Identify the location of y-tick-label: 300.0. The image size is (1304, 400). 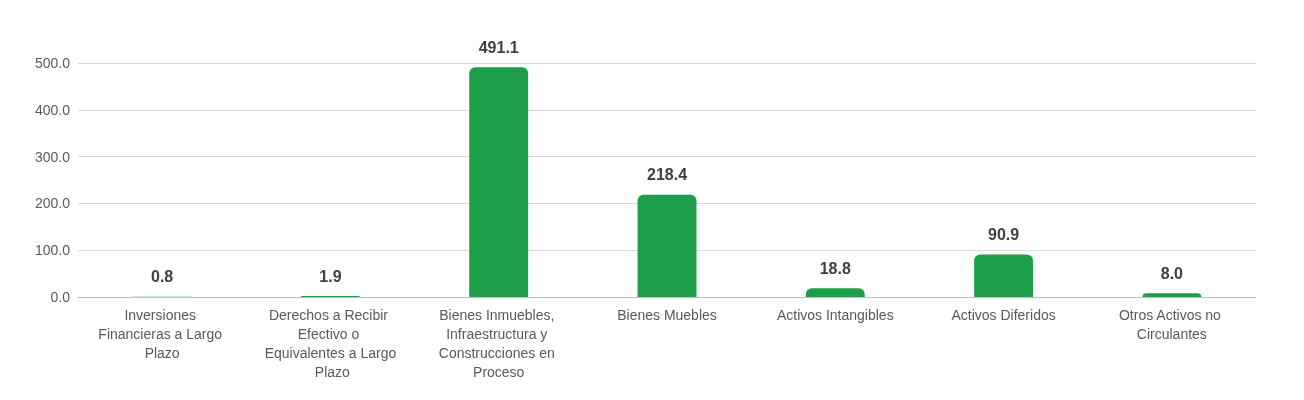
(52, 156).